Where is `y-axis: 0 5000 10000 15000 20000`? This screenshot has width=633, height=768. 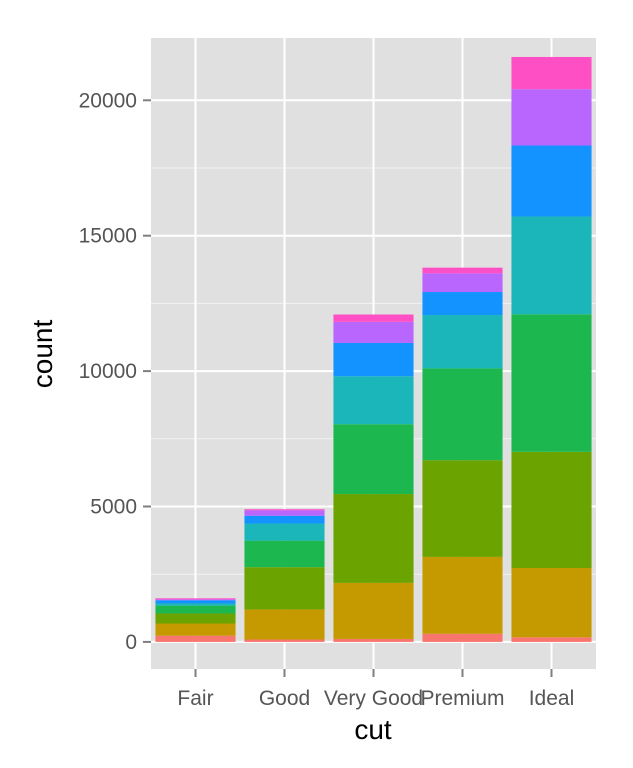 y-axis: 0 5000 10000 15000 20000 is located at coordinates (115, 371).